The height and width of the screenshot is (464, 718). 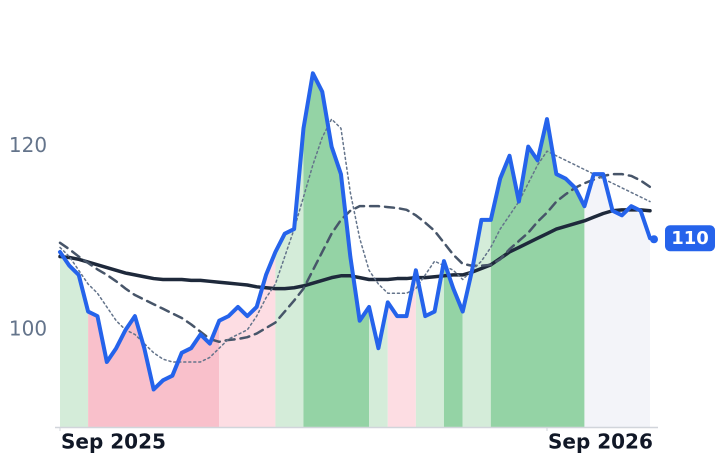 I want to click on x-tick-label: Sep 2026, so click(x=600, y=442).